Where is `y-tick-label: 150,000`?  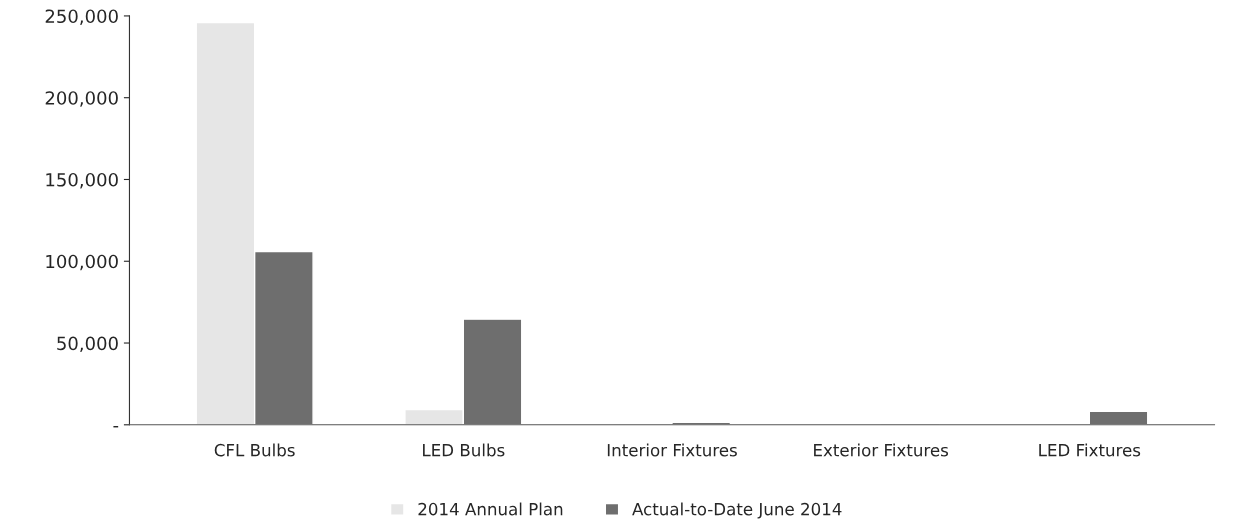
y-tick-label: 150,000 is located at coordinates (82, 180).